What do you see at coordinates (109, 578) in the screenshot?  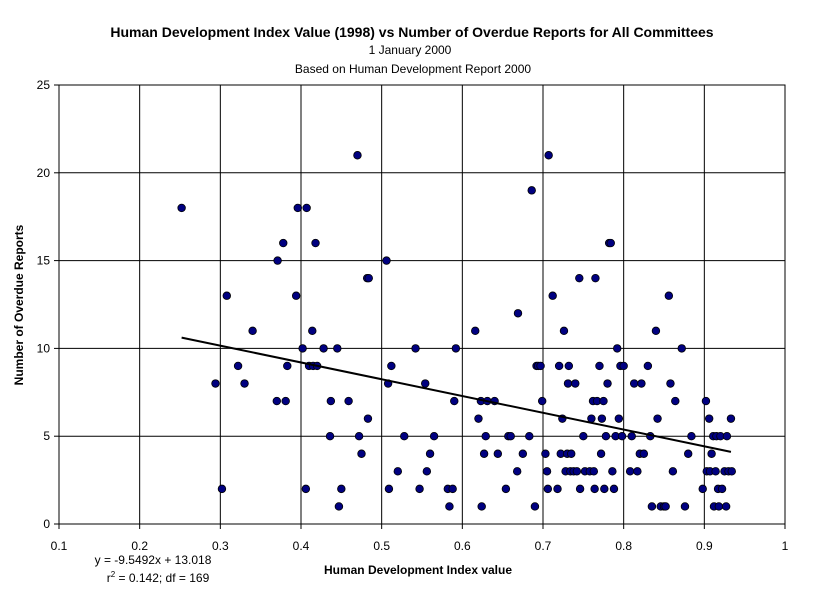 I see `r-symbol: r` at bounding box center [109, 578].